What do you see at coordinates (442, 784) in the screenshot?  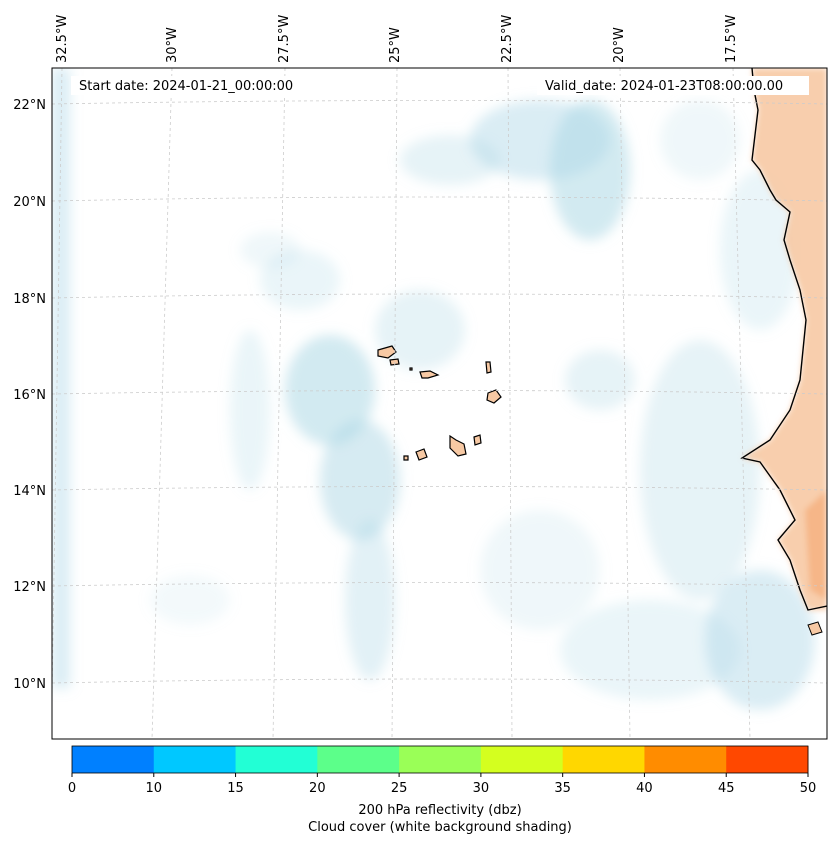 I see `colorbar-ticks: 0 10 15 20 25 30 35 40 45 50` at bounding box center [442, 784].